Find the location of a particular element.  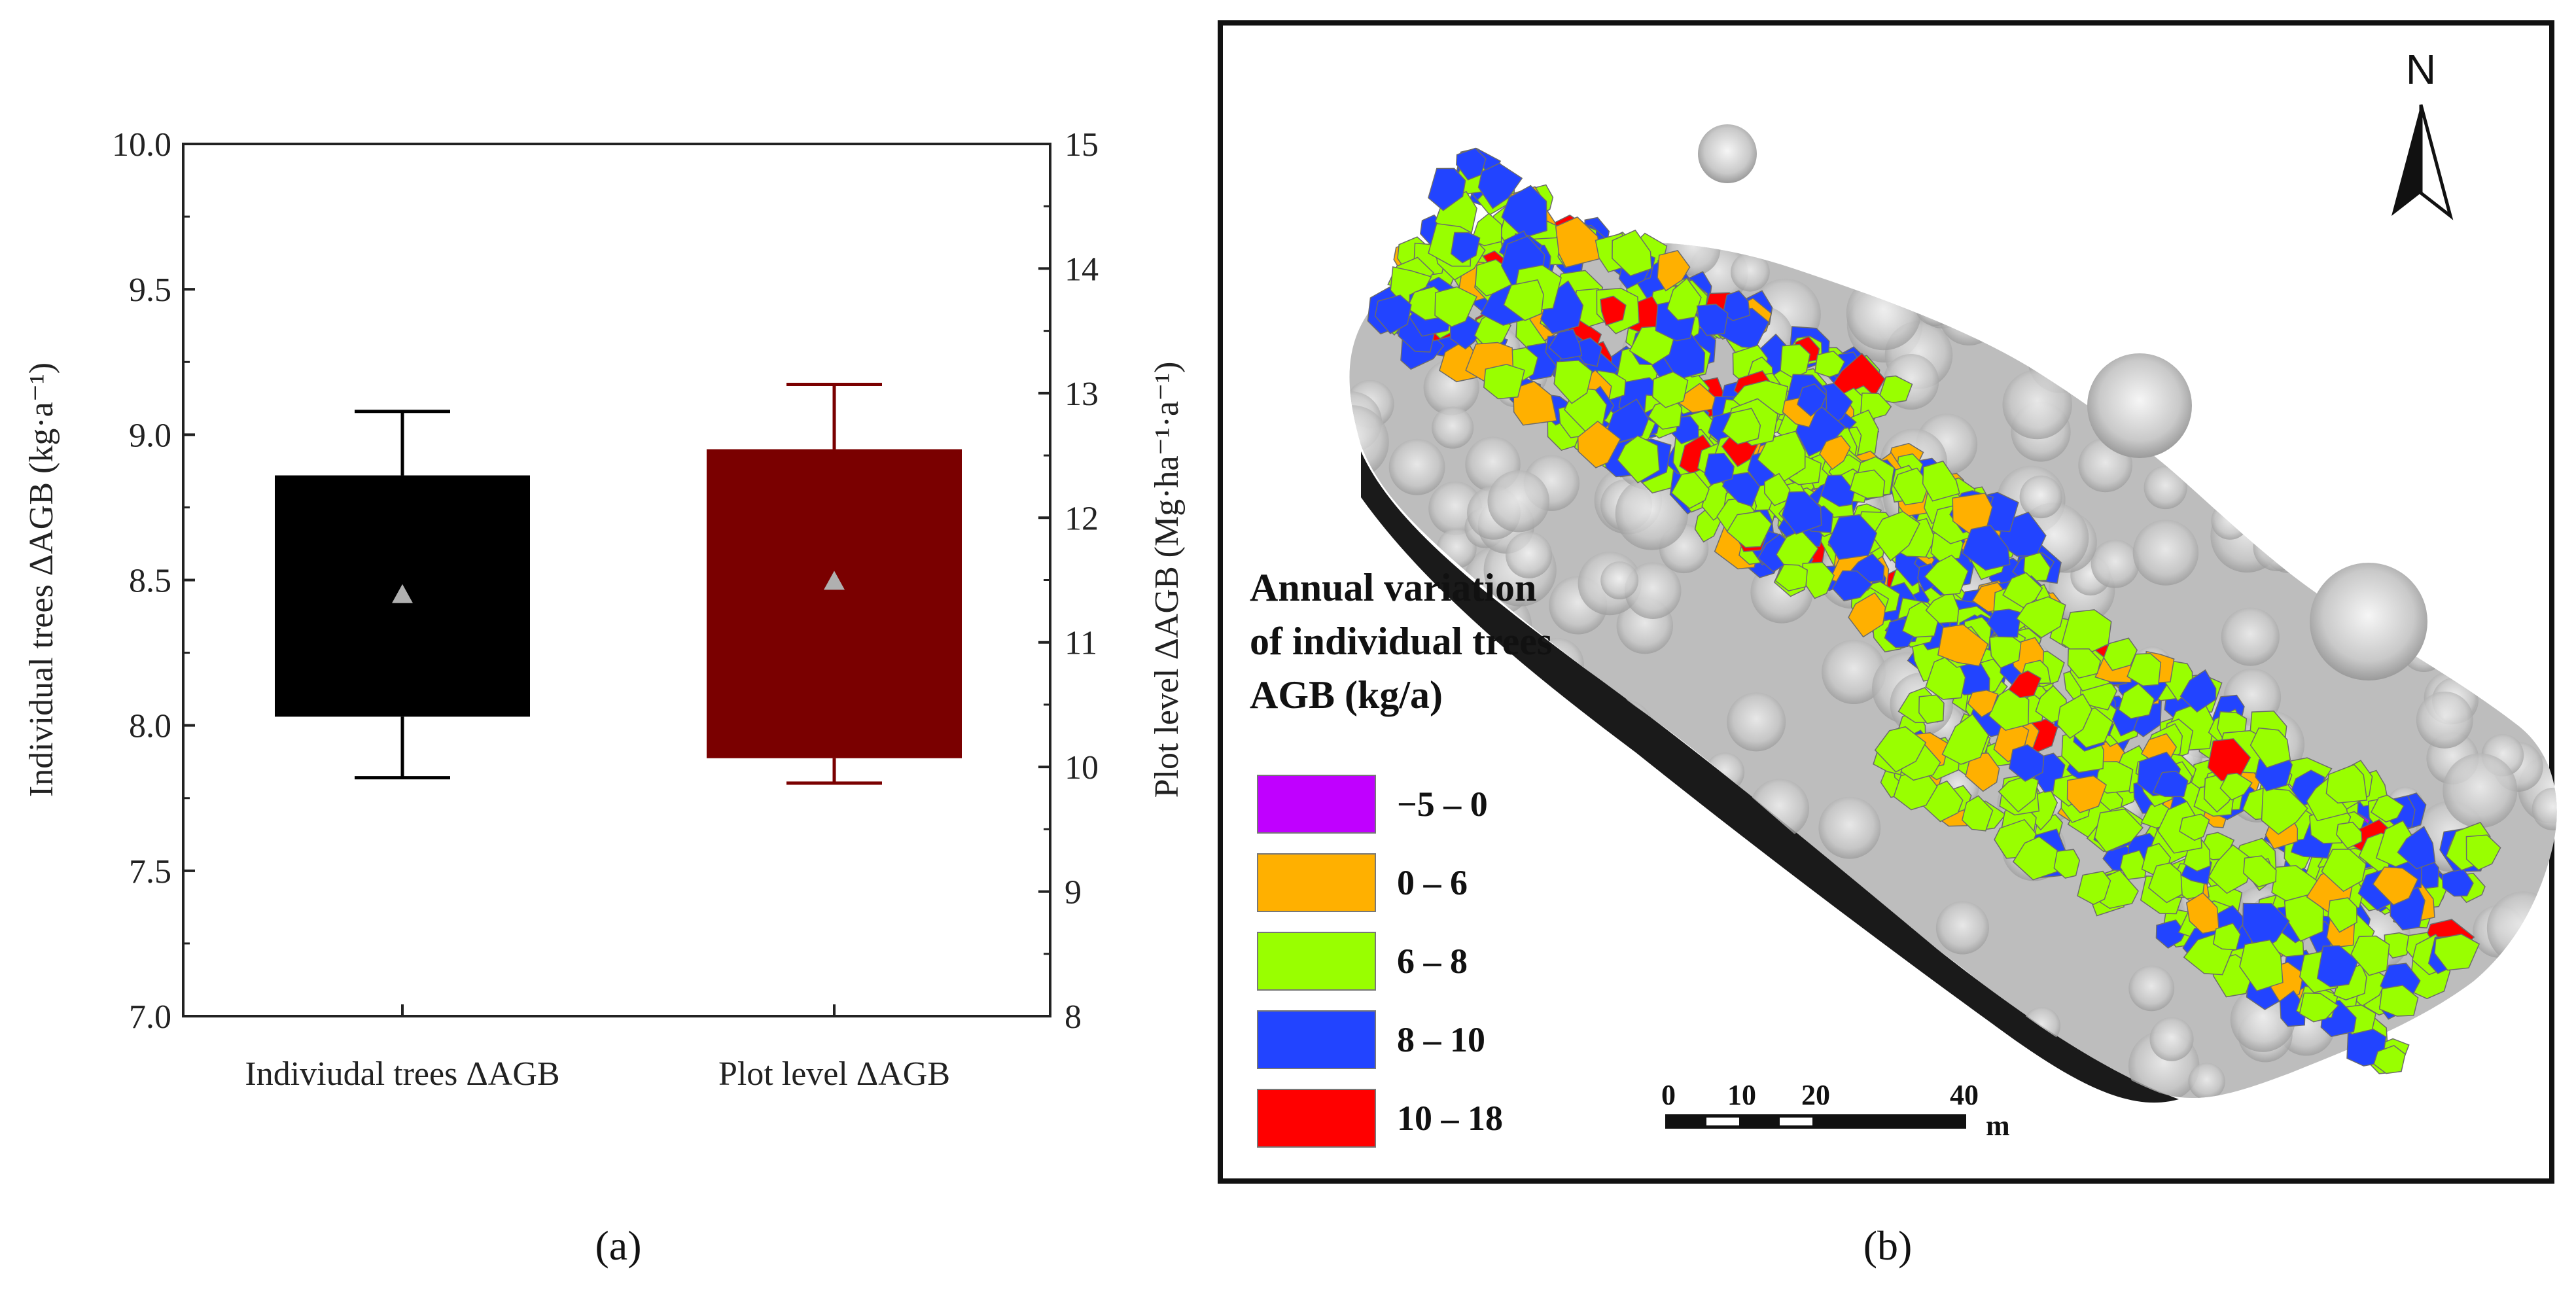

left-tick-label: 7.0 is located at coordinates (150, 1017).